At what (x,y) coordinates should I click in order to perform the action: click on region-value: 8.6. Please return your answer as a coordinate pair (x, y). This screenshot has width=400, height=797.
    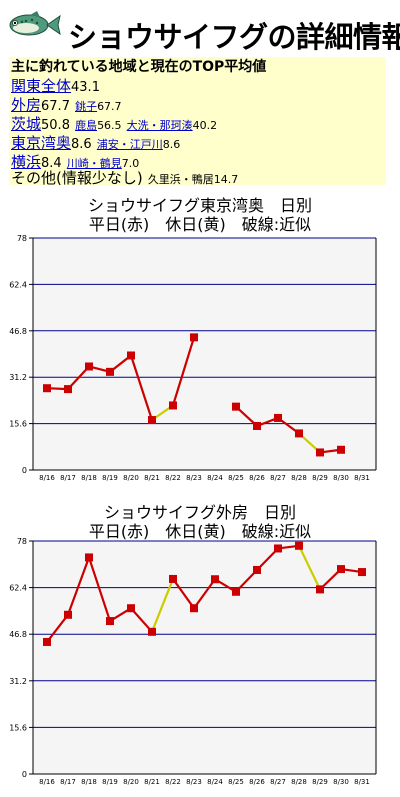
    Looking at the image, I should click on (81, 144).